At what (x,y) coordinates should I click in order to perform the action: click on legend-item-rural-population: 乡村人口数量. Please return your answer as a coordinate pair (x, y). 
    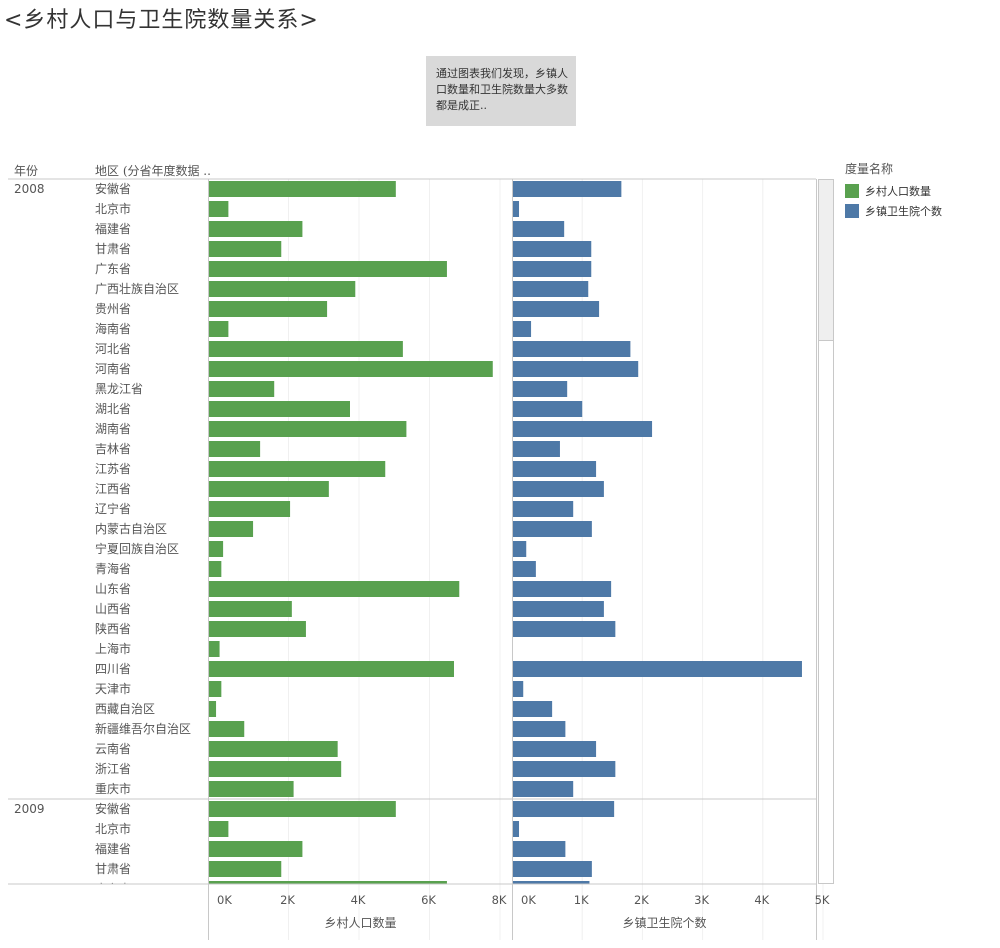
    Looking at the image, I should click on (893, 191).